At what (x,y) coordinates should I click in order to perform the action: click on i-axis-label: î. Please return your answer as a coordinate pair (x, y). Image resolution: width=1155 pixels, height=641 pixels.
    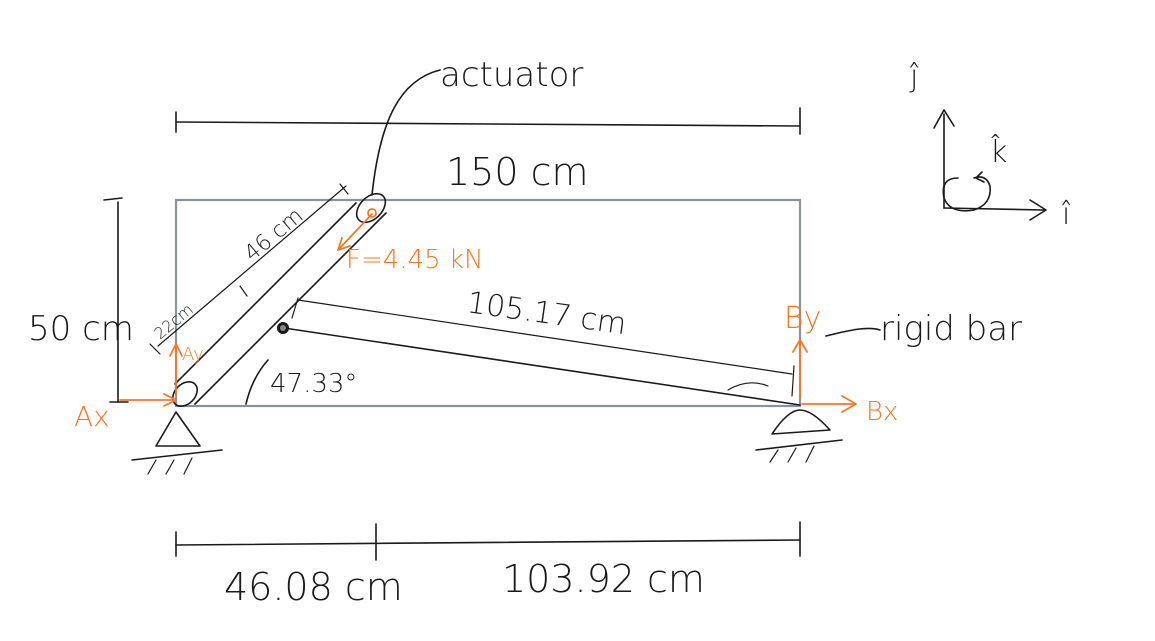
    Looking at the image, I should click on (1066, 214).